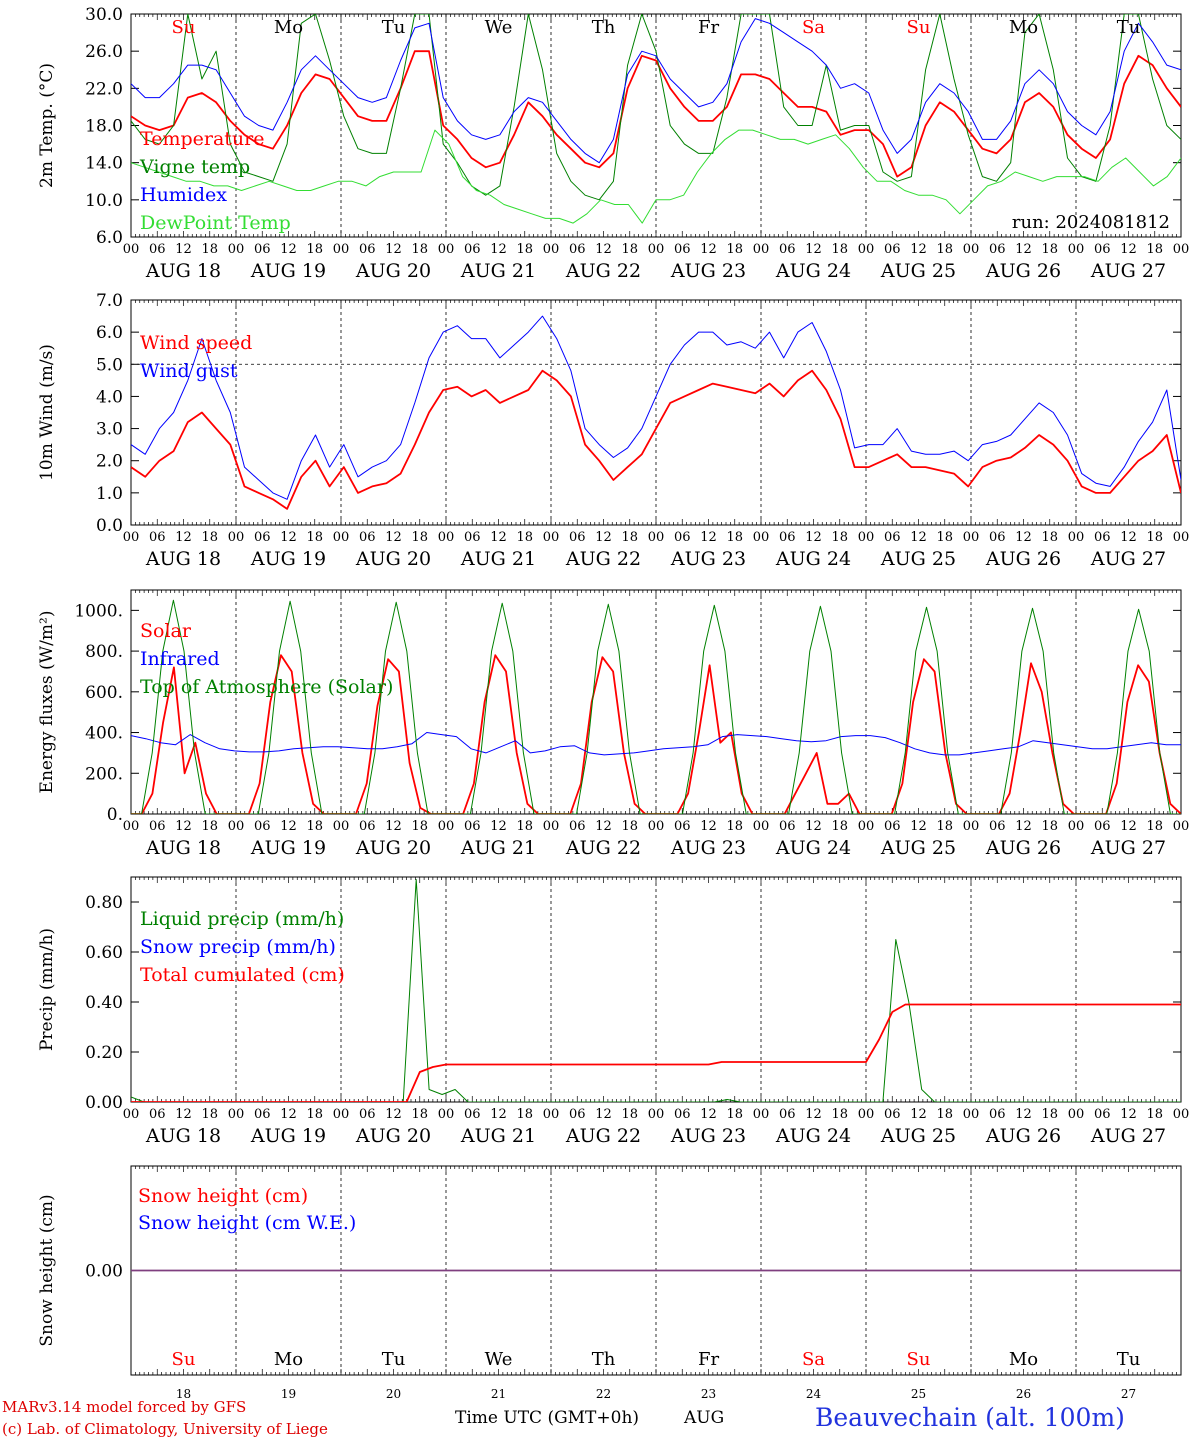  What do you see at coordinates (183, 1394) in the screenshot?
I see `day-number-label: 18` at bounding box center [183, 1394].